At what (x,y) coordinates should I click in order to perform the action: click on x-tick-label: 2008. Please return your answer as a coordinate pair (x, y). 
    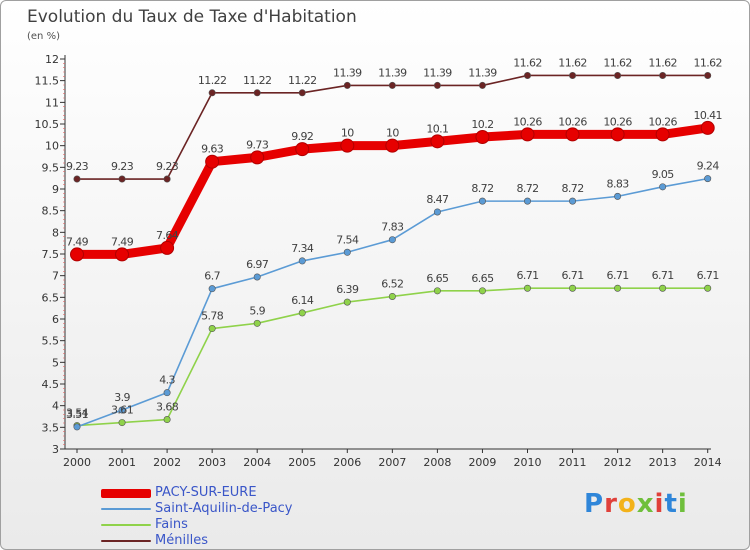
    Looking at the image, I should click on (437, 462).